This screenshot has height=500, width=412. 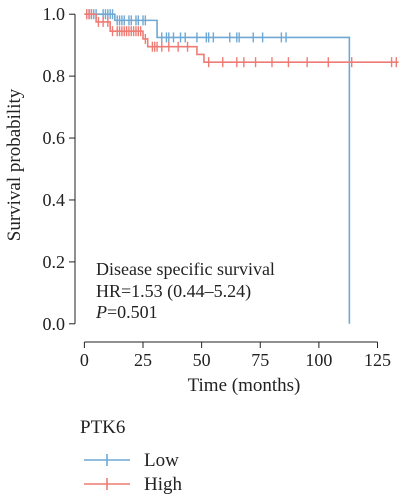 I want to click on legend-label-high: High, so click(x=163, y=484).